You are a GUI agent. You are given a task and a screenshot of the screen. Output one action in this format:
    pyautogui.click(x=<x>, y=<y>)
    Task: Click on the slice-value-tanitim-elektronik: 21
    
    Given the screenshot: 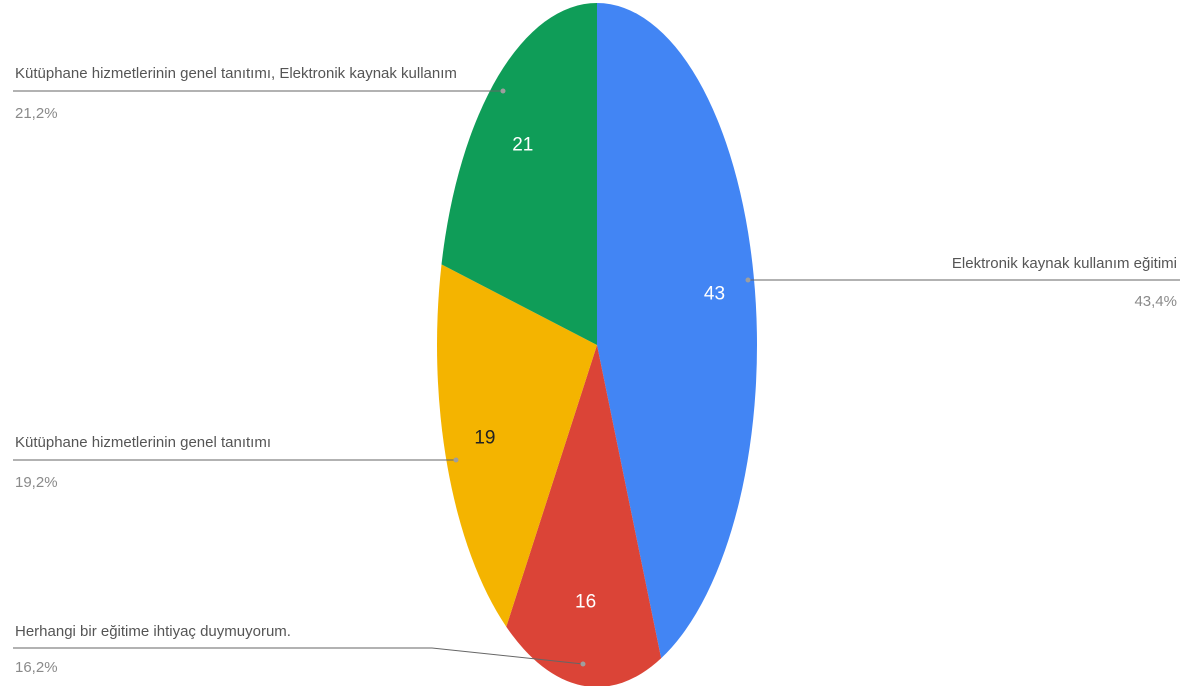 What is the action you would take?
    pyautogui.click(x=522, y=144)
    